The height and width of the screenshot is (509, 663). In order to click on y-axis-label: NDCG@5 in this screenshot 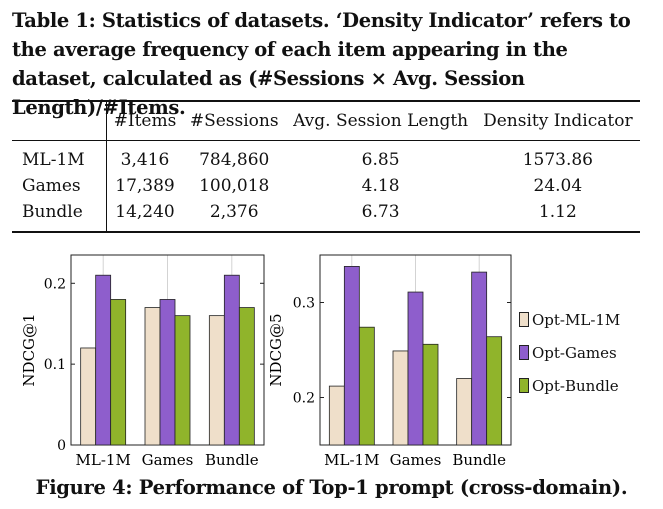, I will do `click(276, 349)`.